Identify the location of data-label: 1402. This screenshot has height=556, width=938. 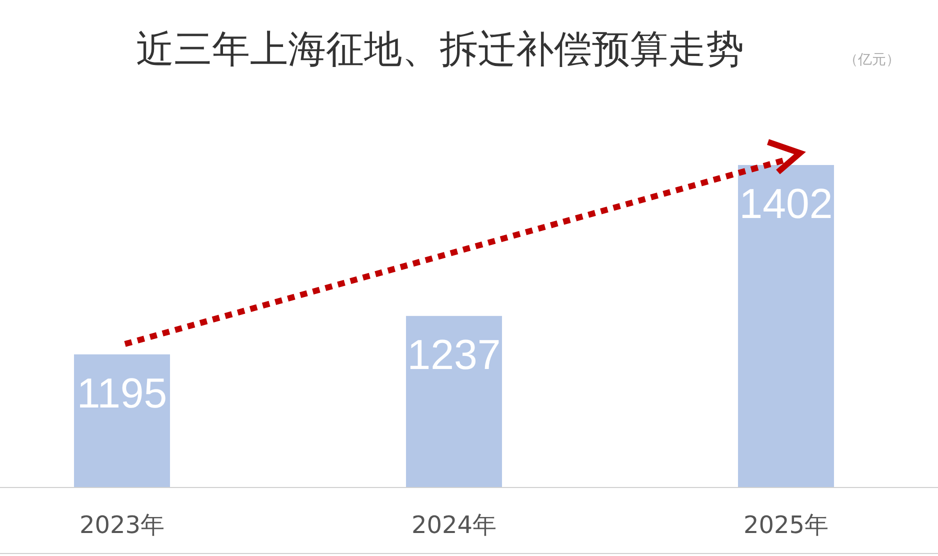
(786, 203).